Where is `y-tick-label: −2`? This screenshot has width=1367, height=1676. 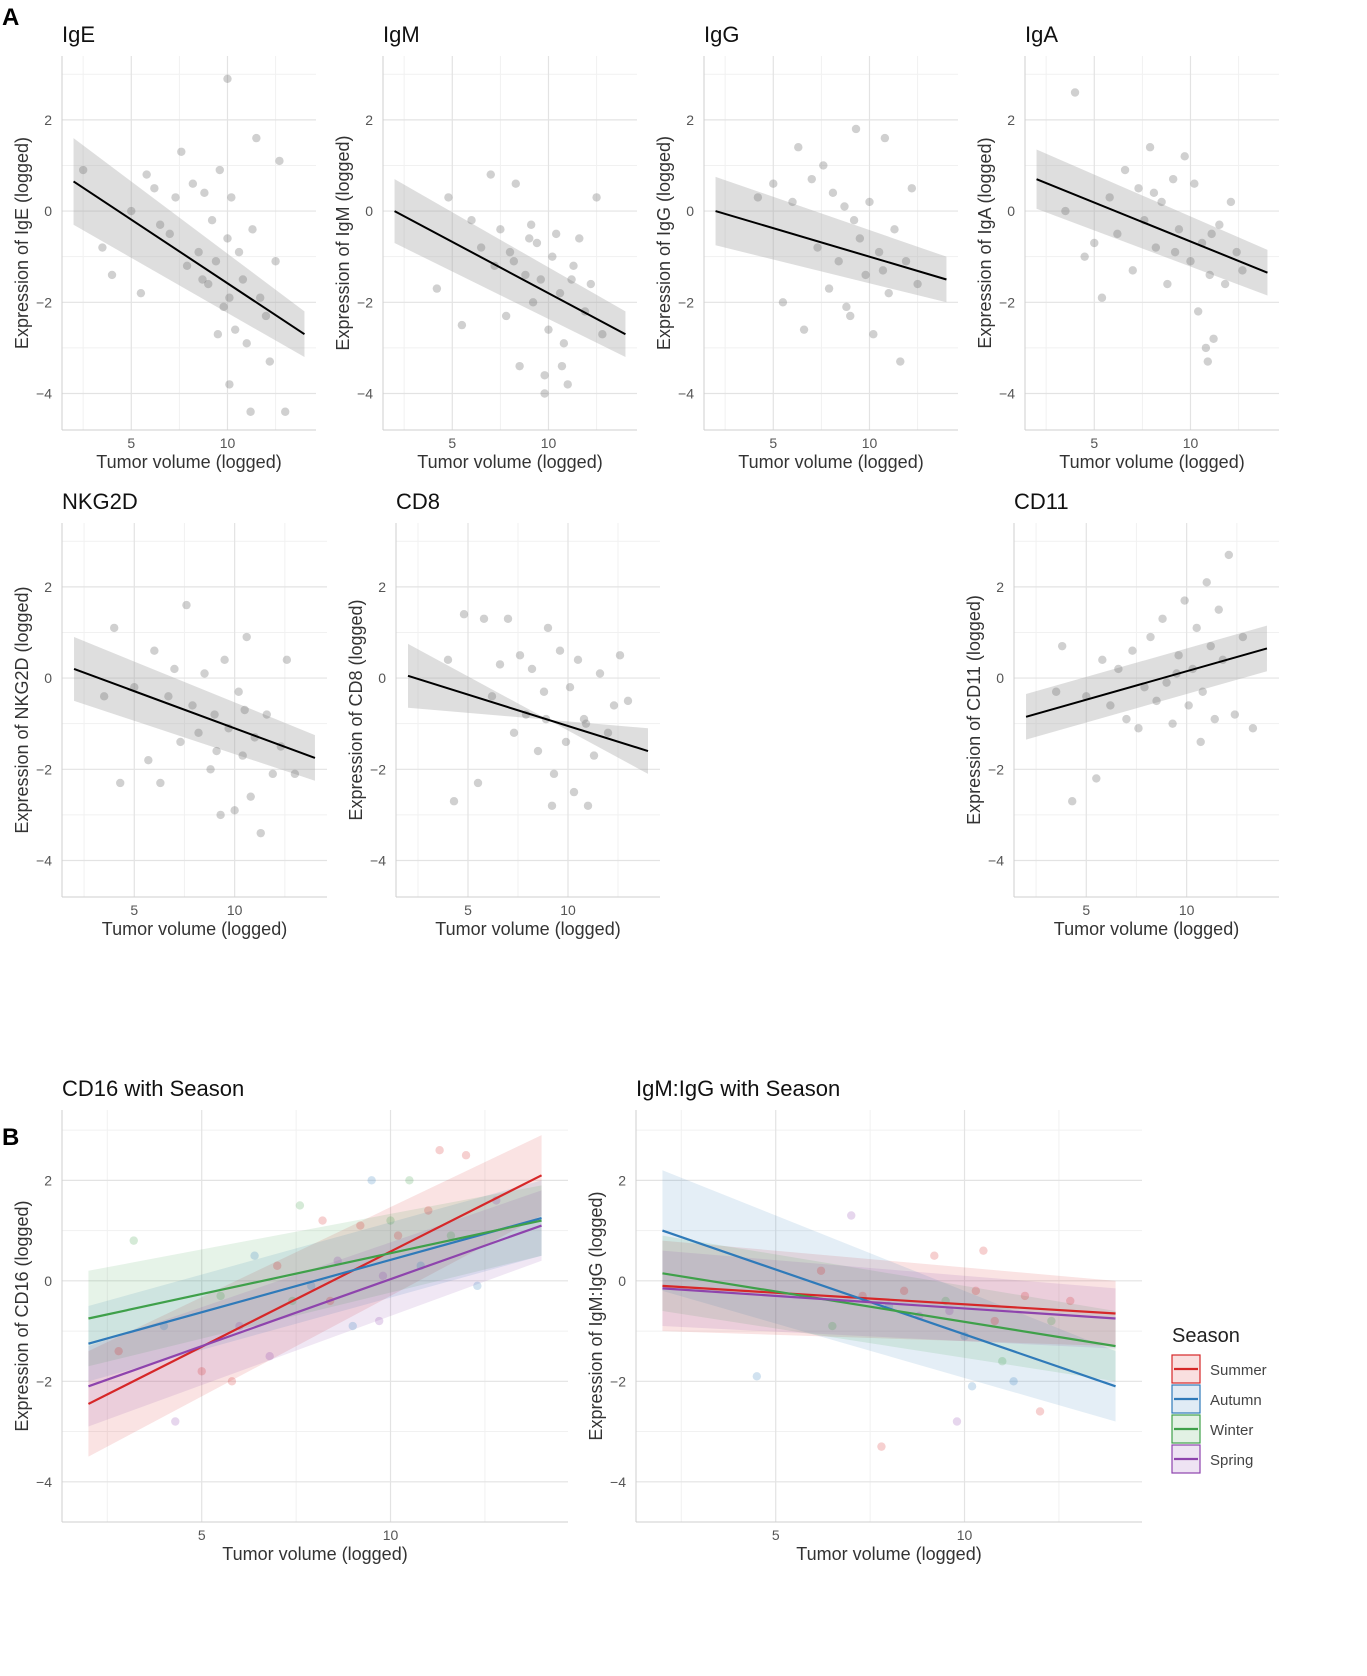 y-tick-label: −2 is located at coordinates (44, 1381).